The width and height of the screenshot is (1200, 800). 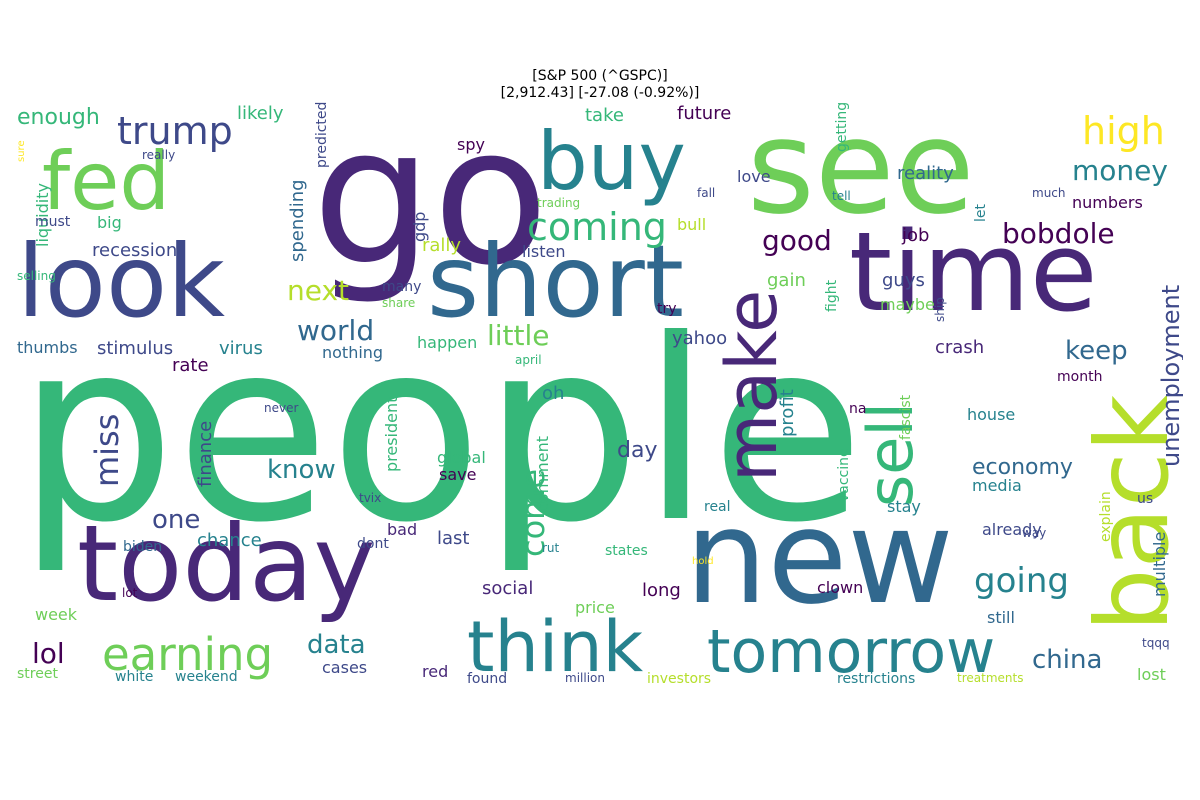 What do you see at coordinates (703, 561) in the screenshot?
I see `cloud-word: hold` at bounding box center [703, 561].